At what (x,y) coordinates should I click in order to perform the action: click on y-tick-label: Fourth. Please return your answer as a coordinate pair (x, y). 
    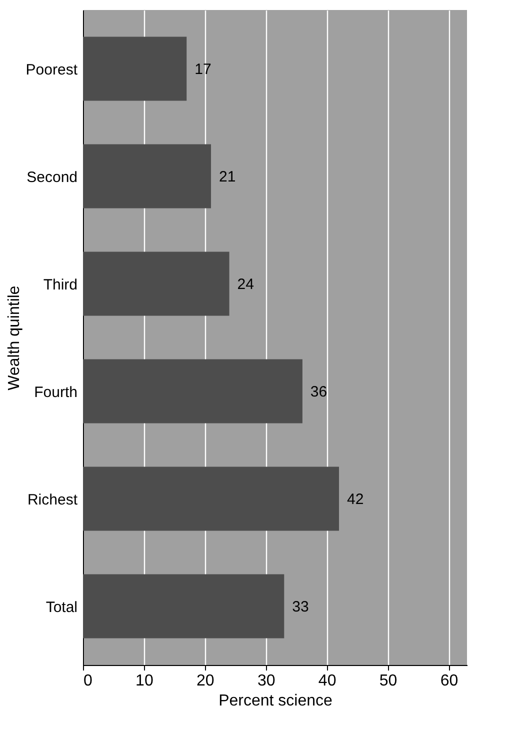
    Looking at the image, I should click on (56, 392).